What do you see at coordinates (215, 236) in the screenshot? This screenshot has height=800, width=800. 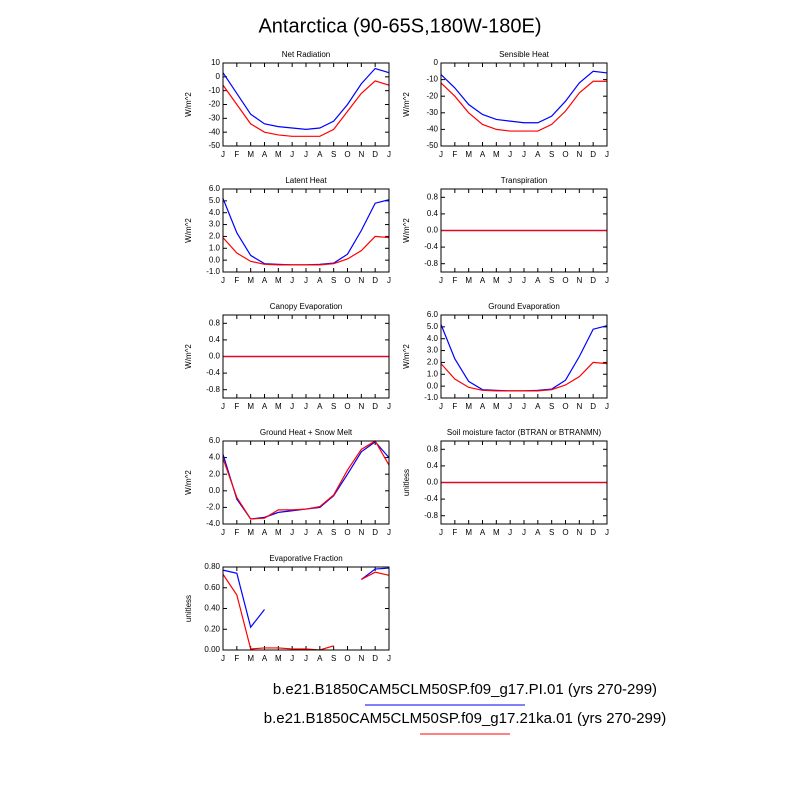 I see `y-tick-label: 2.0` at bounding box center [215, 236].